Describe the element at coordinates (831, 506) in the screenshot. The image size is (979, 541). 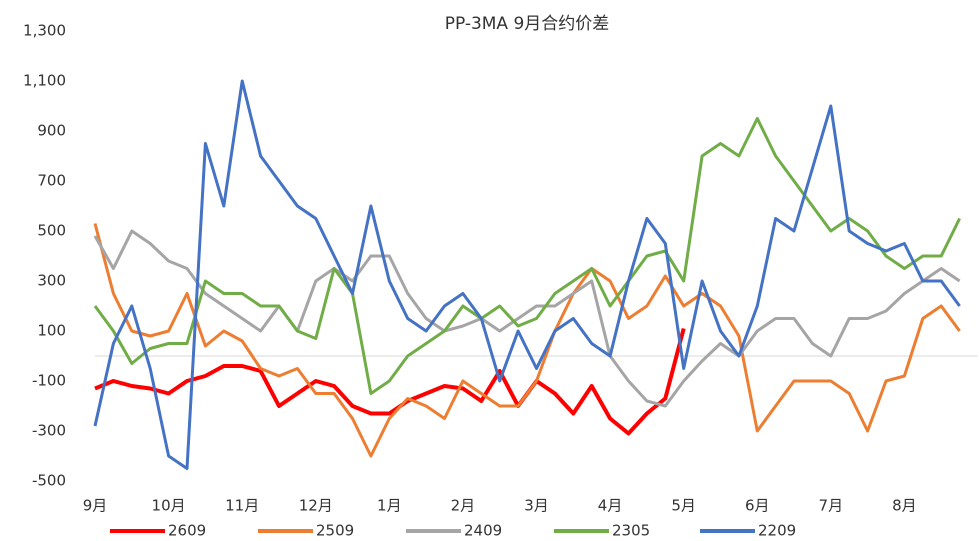
I see `x-tick-label: 7月` at that location.